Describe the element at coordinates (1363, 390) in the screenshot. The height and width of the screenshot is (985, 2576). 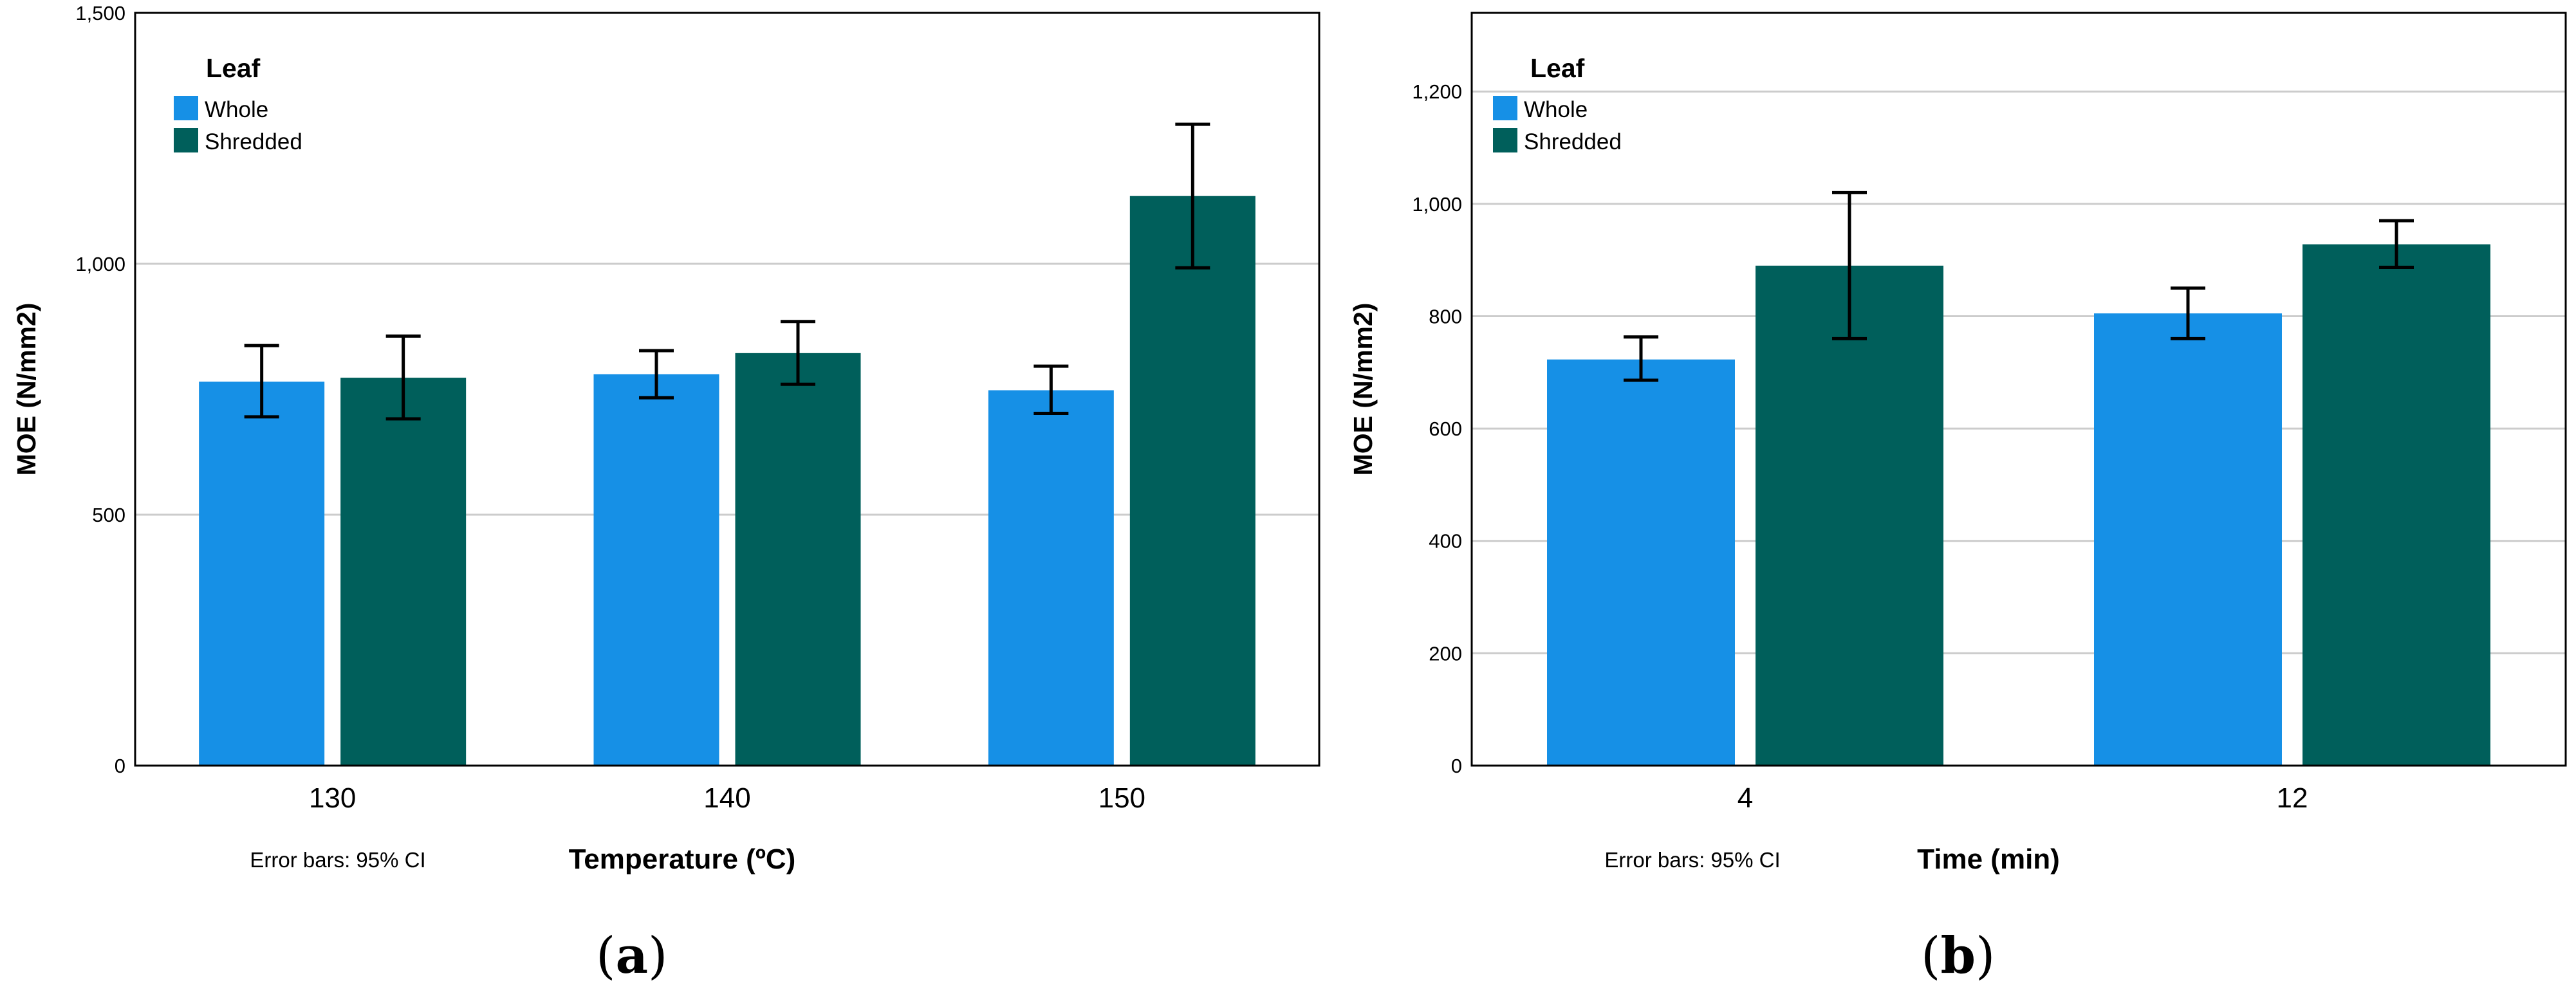
I see `panel-b-y-axis-title: MOE (N/mm2)` at that location.